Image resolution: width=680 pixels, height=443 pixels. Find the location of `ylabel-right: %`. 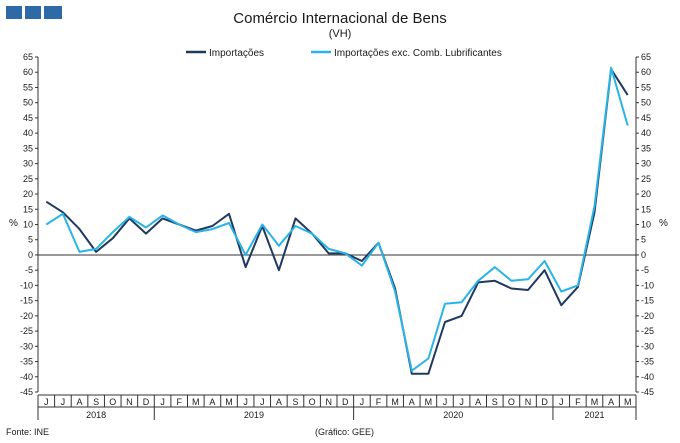

ylabel-right: % is located at coordinates (663, 223).